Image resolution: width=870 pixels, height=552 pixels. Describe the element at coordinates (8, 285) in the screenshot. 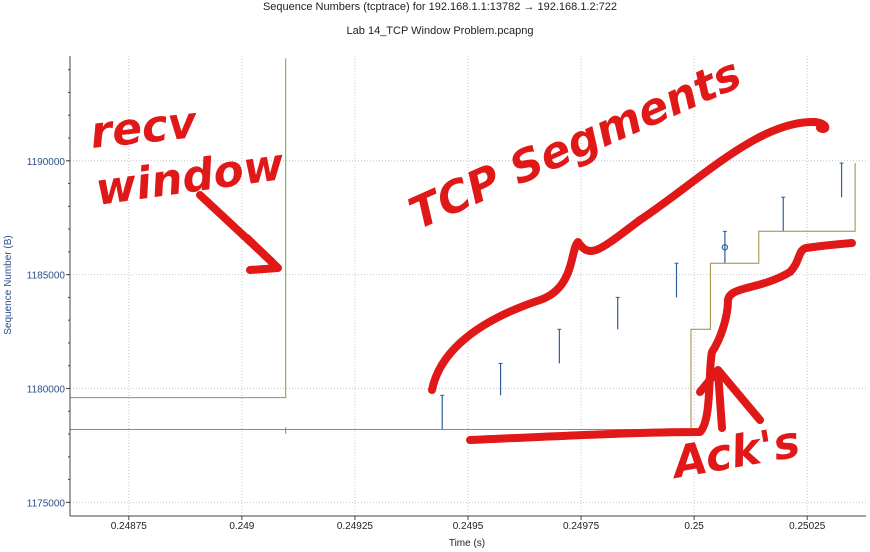

I see `y-axis-label: Sequence Number (B)` at that location.